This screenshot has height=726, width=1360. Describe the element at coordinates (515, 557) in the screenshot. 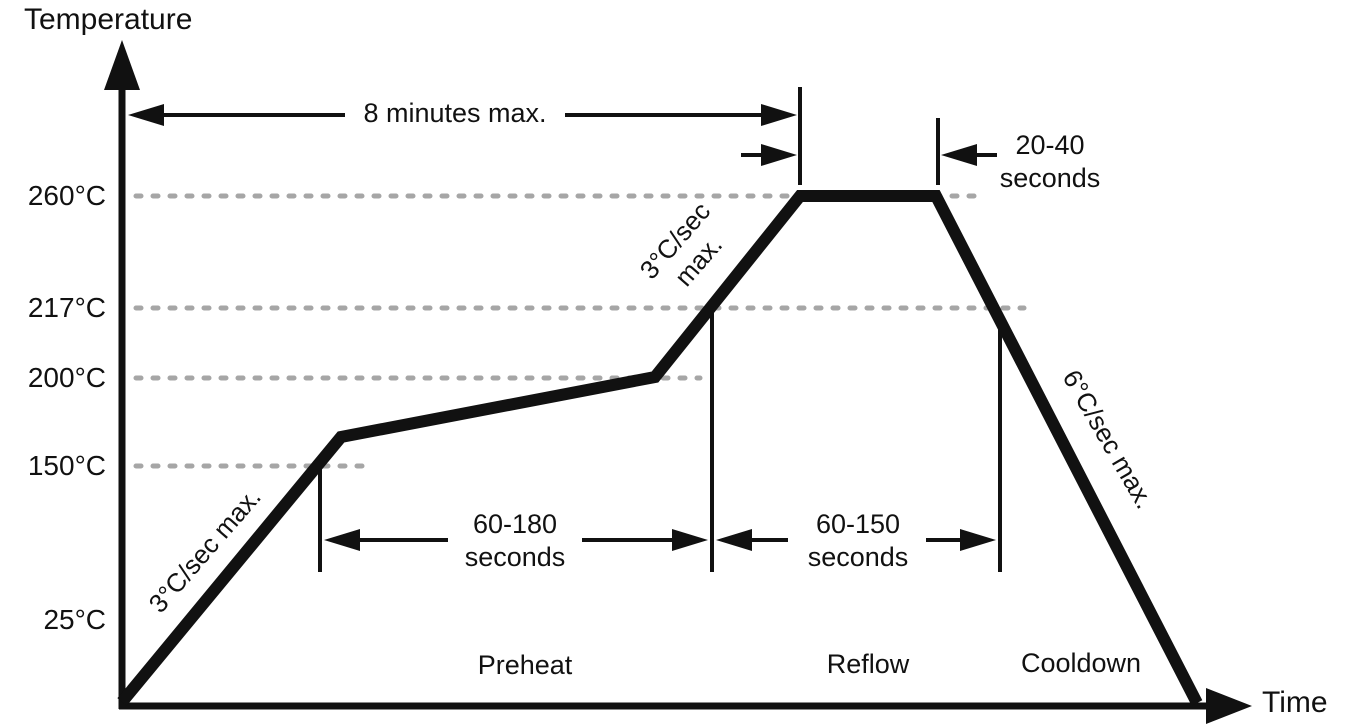

I see `preheat-duration-line2: seconds` at that location.